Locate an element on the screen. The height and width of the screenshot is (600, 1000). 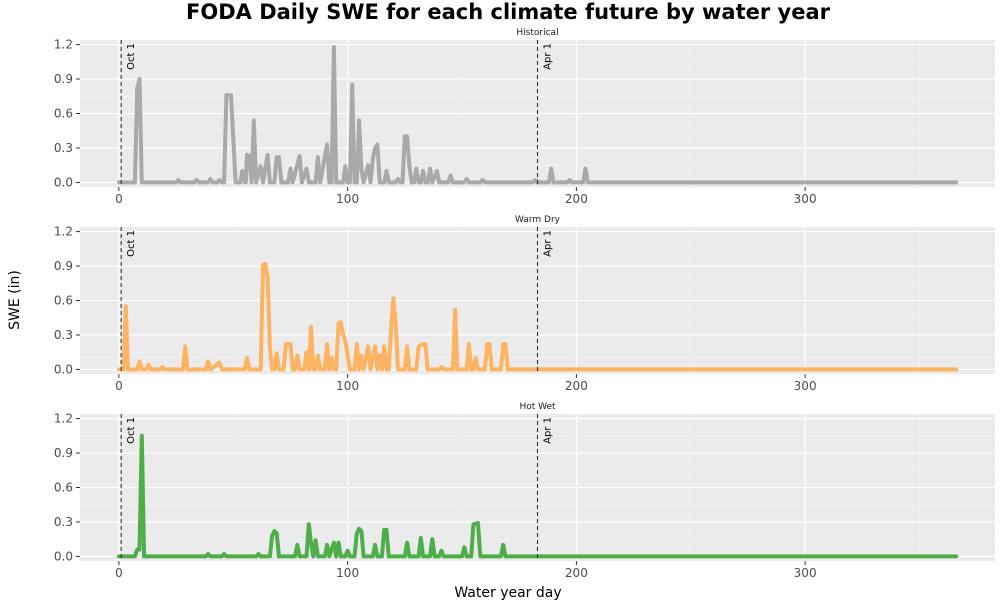
panel-title: Hot Wet is located at coordinates (537, 407).